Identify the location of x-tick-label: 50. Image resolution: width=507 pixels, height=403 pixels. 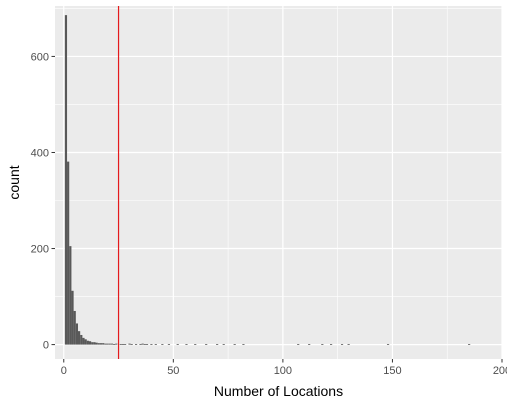
(173, 371).